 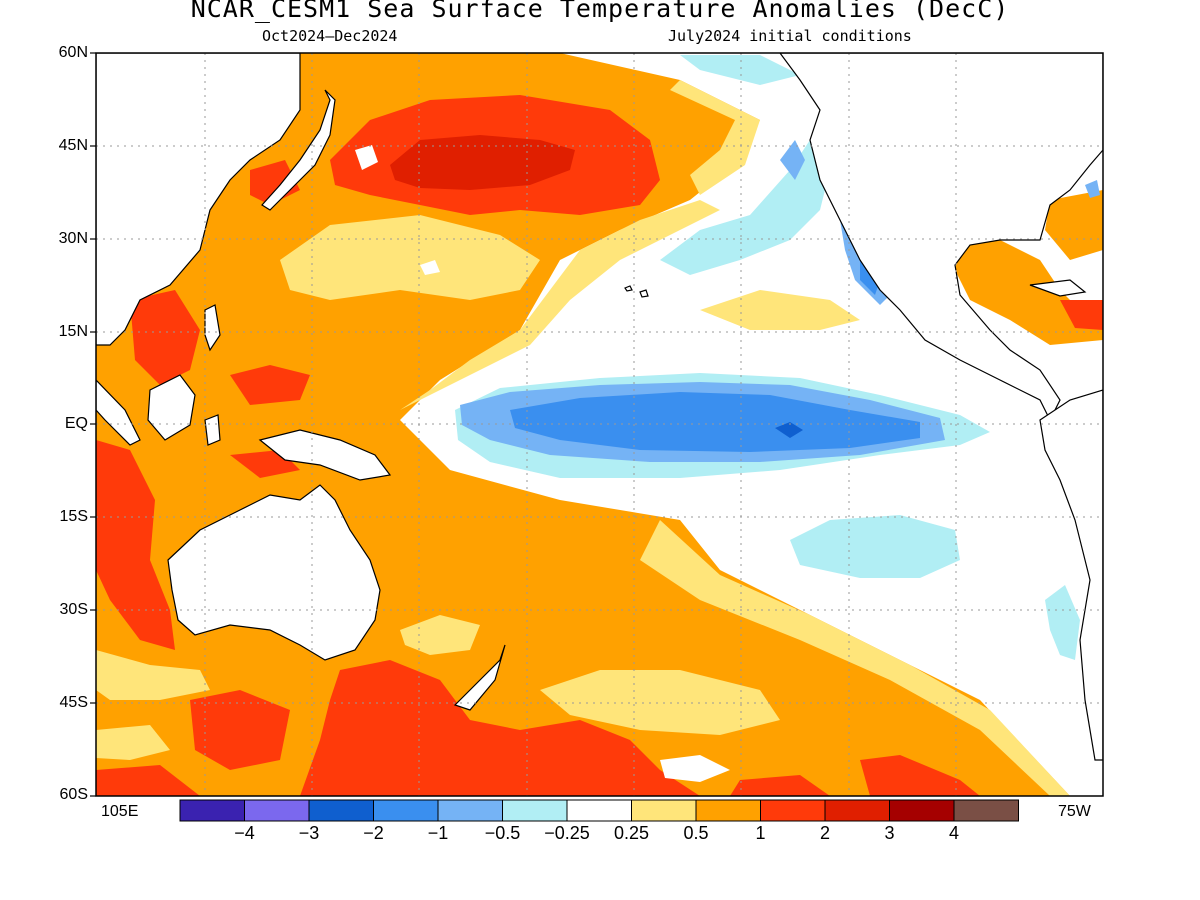 What do you see at coordinates (502, 833) in the screenshot?
I see `colorbar-label: −0.5` at bounding box center [502, 833].